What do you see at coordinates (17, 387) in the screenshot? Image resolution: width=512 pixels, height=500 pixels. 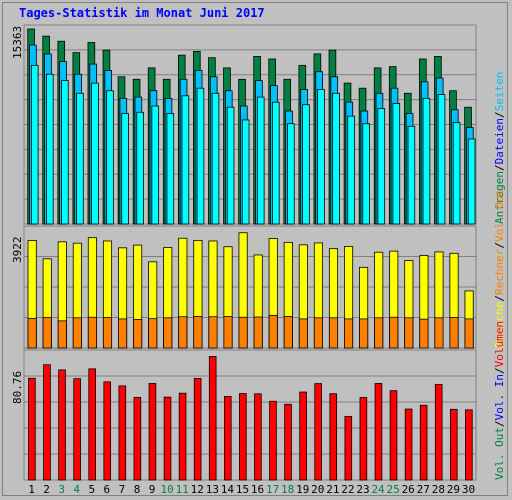 I see `y-tick-label: 80.76` at bounding box center [17, 387].